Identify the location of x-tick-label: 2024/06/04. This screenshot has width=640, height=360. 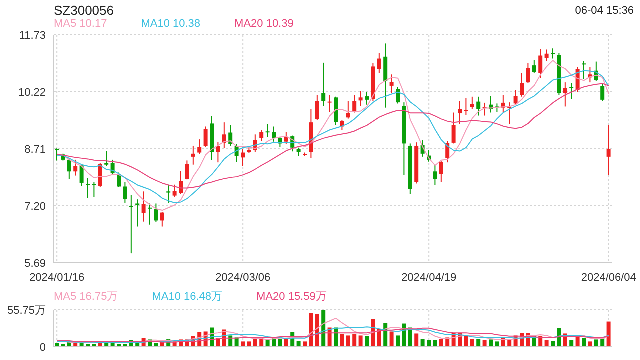
(608, 278).